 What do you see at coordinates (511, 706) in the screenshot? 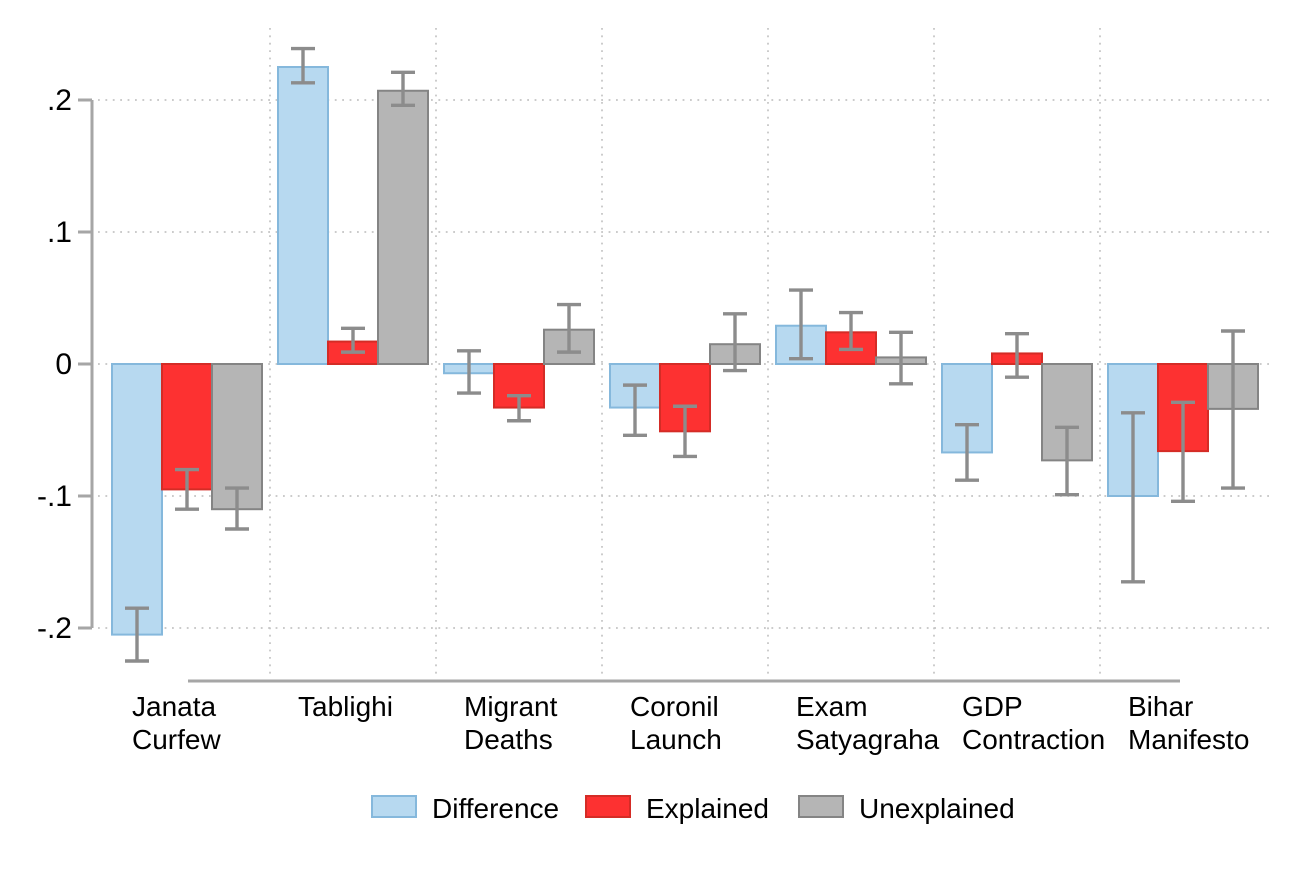
I see `category-label-3: Migrant` at bounding box center [511, 706].